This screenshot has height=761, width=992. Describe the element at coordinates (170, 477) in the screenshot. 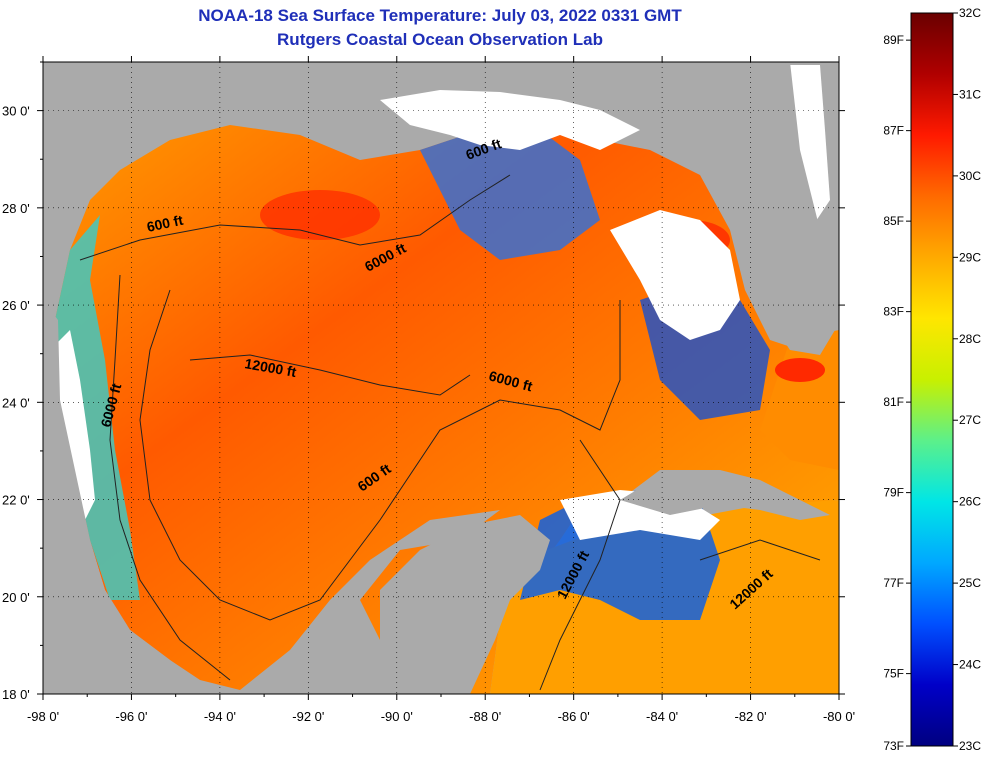

I see `contour-600-west` at that location.